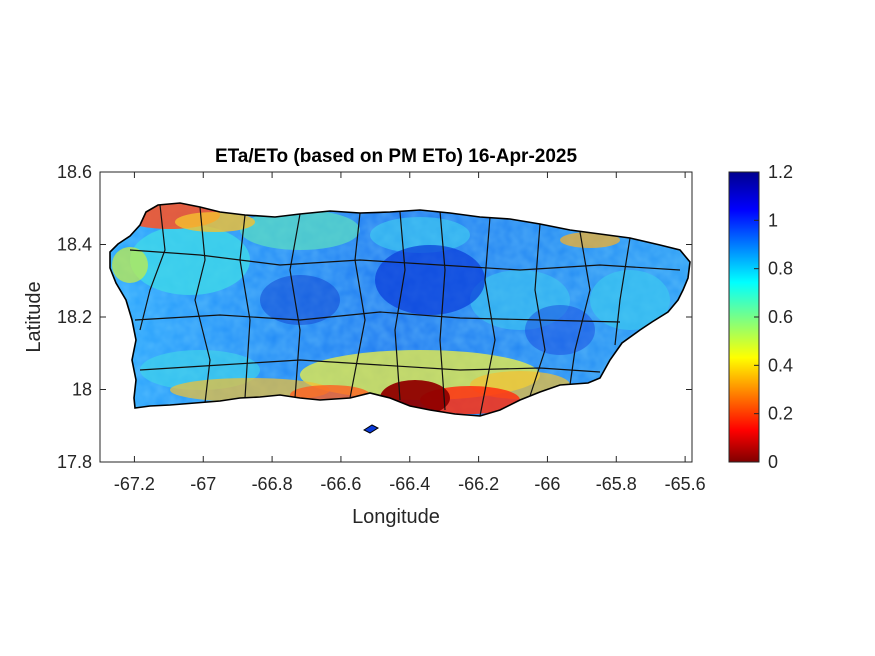 This screenshot has height=656, width=875. I want to click on x-tick-label: -66, so click(547, 484).